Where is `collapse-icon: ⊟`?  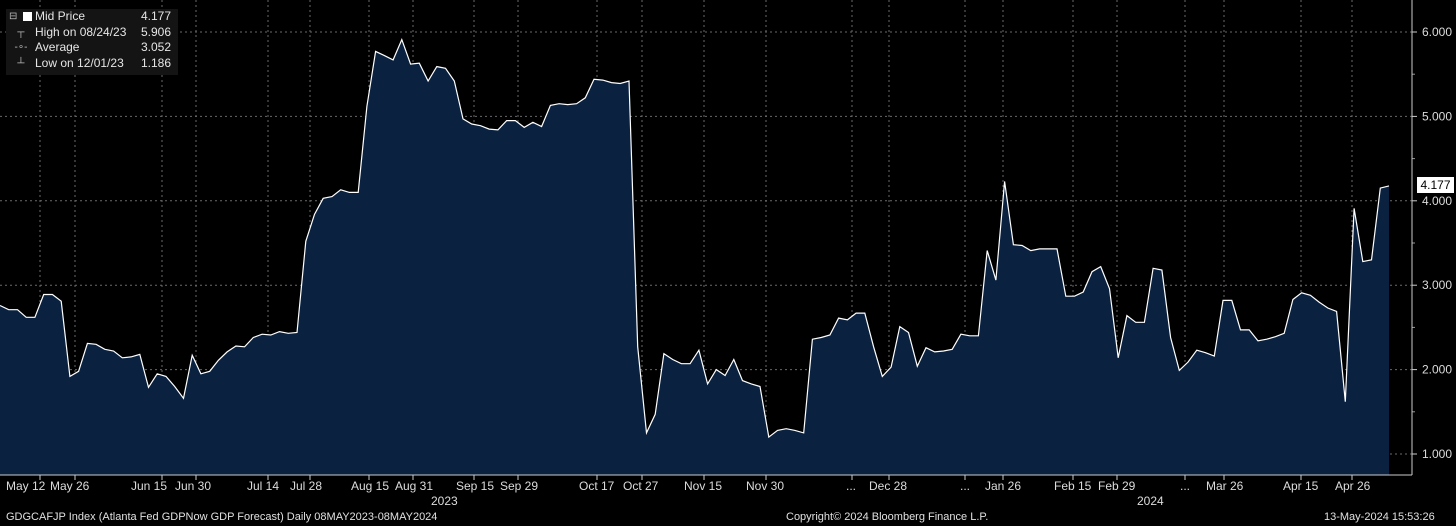
collapse-icon: ⊟ is located at coordinates (13, 16).